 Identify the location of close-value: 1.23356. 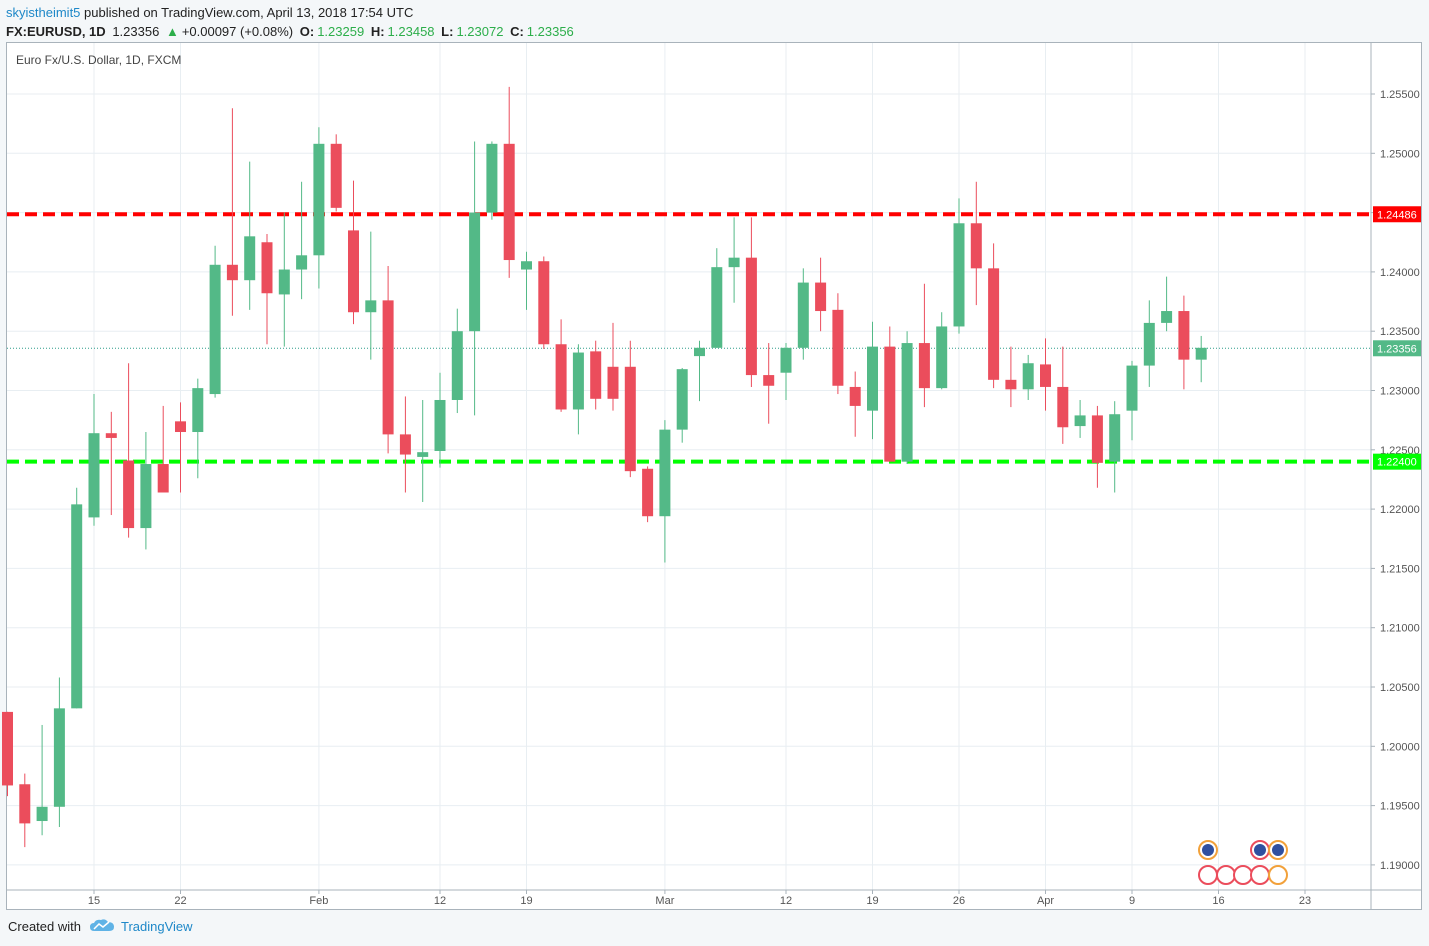
(550, 31).